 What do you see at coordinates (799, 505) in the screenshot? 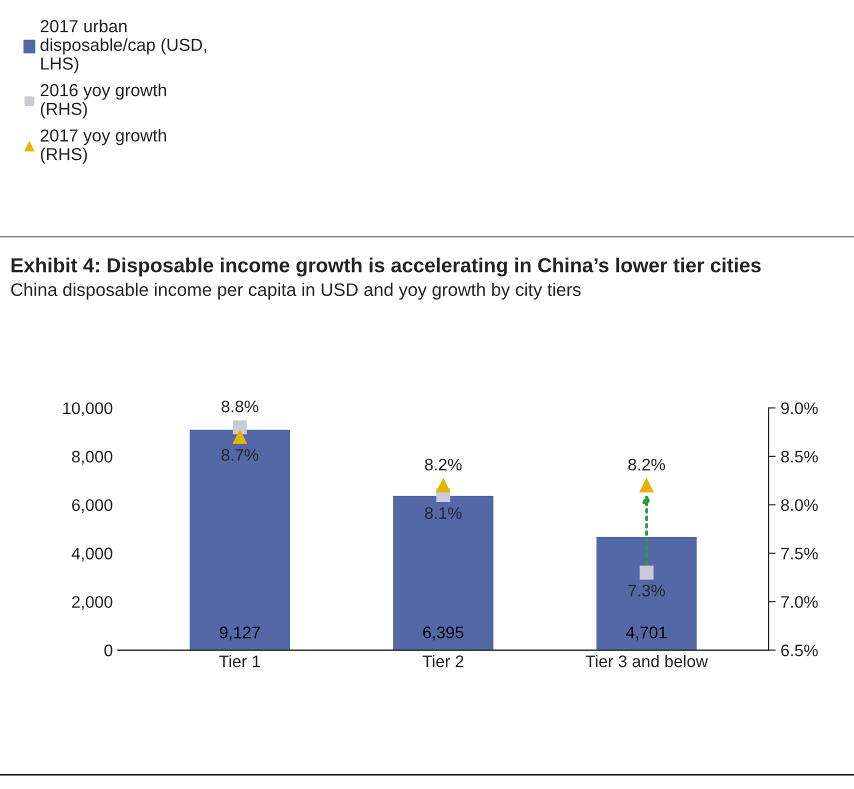
I see `y2-tick-label: 8.0%` at bounding box center [799, 505].